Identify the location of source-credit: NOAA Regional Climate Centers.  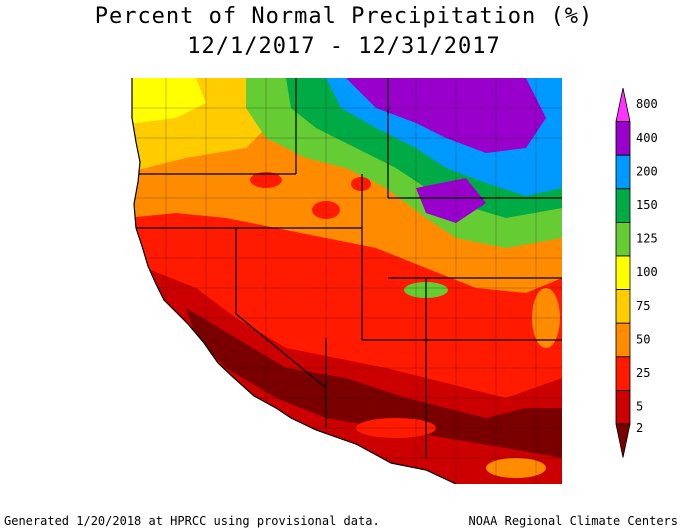
(573, 521).